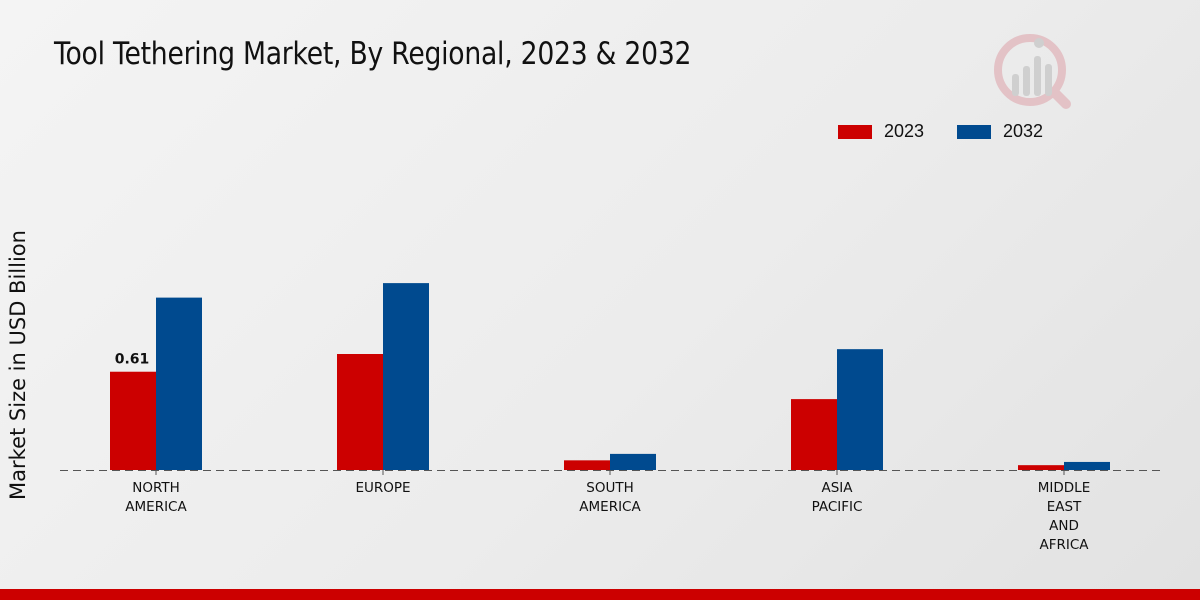 This screenshot has height=600, width=1200. I want to click on x-tick-label-line: PACIFIC, so click(837, 507).